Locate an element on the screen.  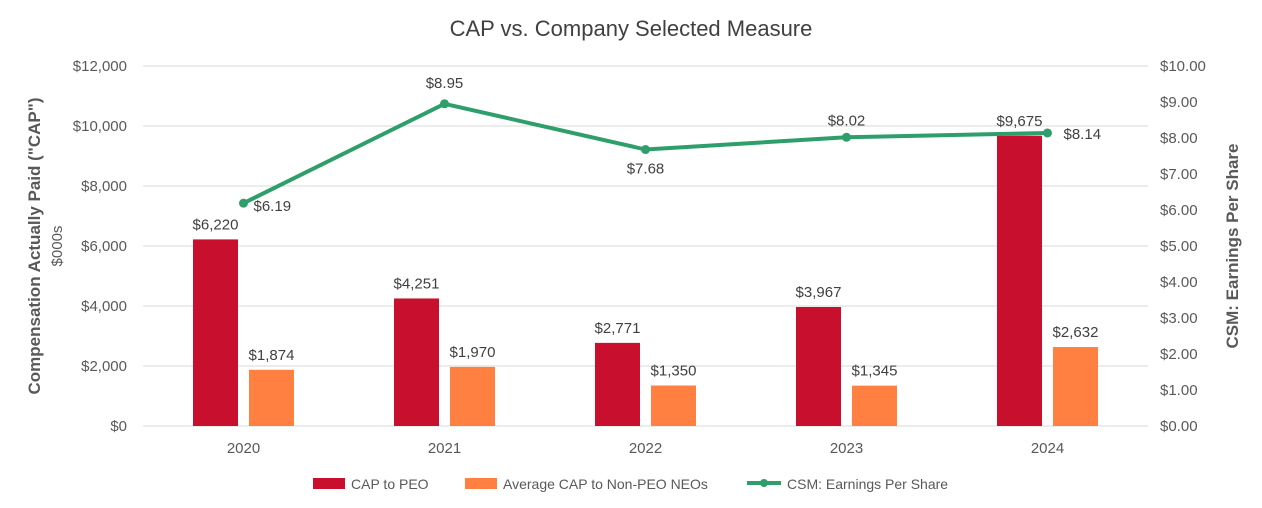
data-label: $1,874 is located at coordinates (272, 355).